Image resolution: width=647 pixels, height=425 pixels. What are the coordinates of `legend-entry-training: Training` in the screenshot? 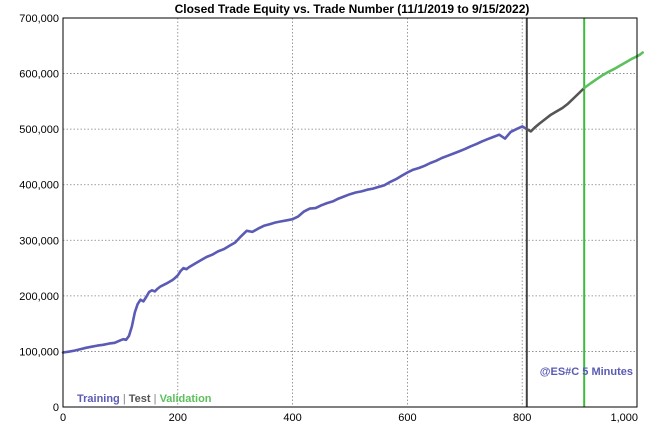 It's located at (98, 399).